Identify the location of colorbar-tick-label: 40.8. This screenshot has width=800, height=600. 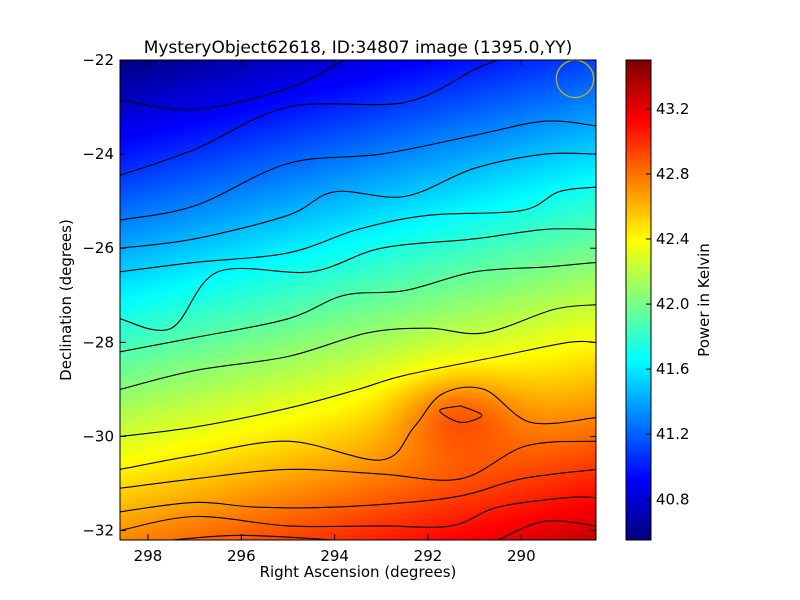
(672, 499).